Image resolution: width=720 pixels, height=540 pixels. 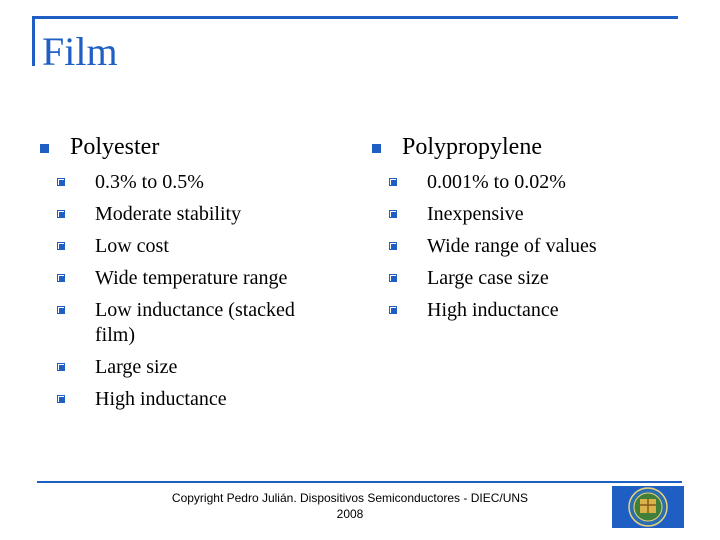 I want to click on heading-text: Polypropylene, so click(x=472, y=147).